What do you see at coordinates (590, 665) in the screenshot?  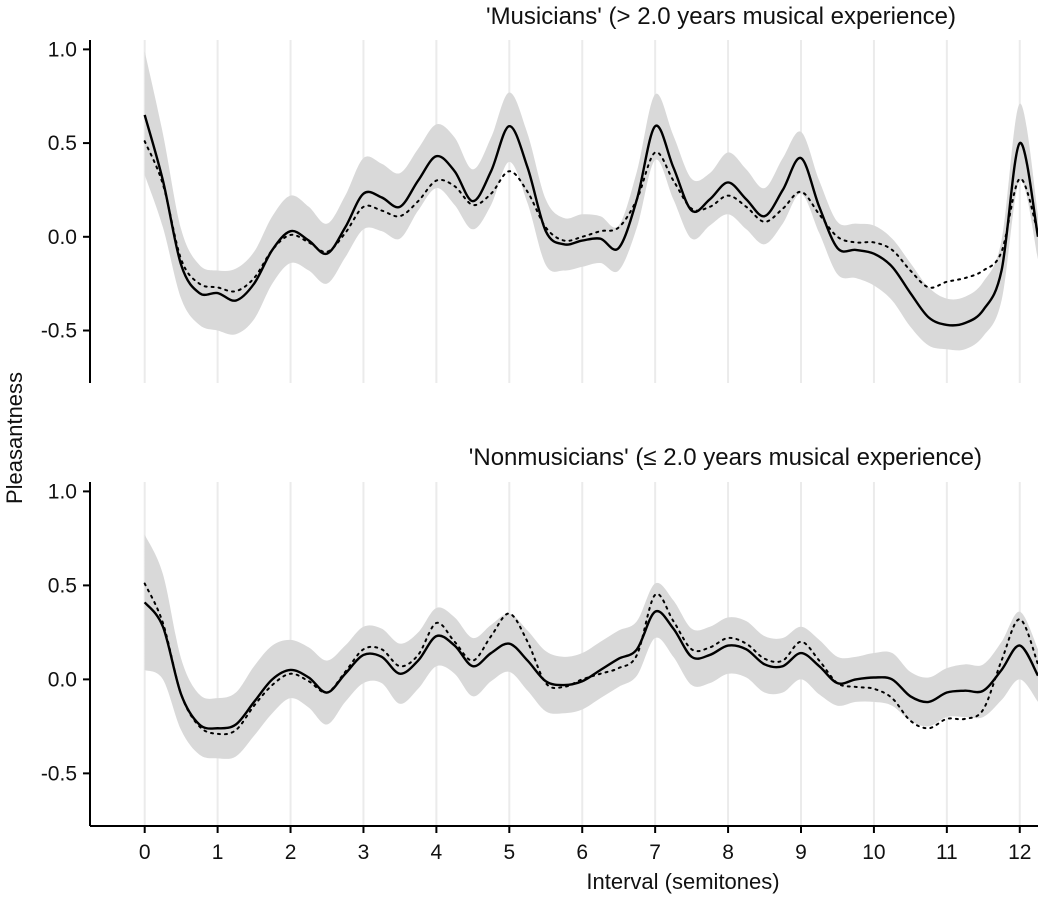 I see `series-line-solid` at bounding box center [590, 665].